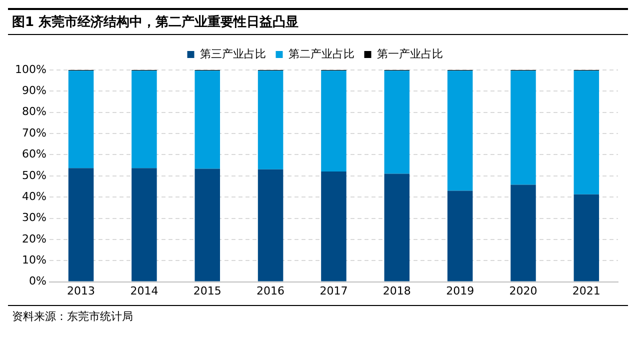 This screenshot has height=347, width=636. I want to click on y-tick-label: 40%, so click(34, 196).